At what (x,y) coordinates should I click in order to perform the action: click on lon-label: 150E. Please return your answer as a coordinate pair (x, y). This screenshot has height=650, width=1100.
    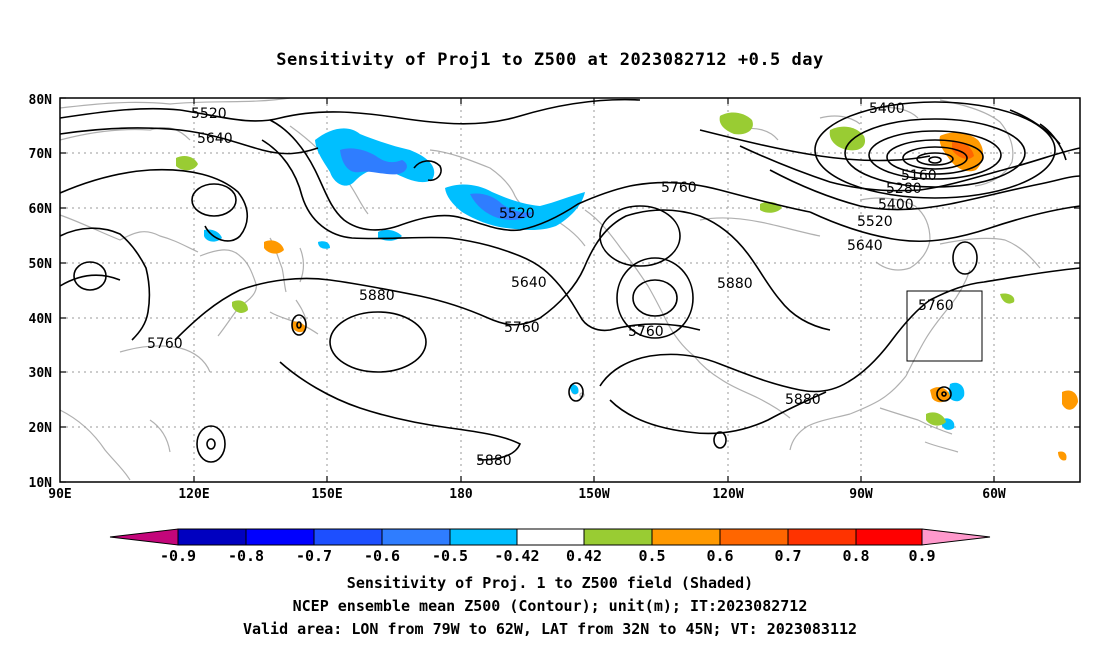
    Looking at the image, I should click on (326, 494).